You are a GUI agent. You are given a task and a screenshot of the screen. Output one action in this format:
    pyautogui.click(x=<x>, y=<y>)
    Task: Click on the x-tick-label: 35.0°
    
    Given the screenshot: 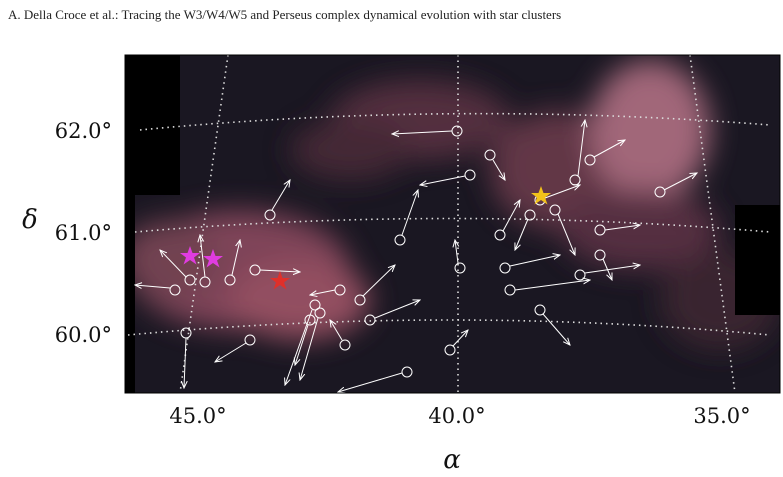 What is the action you would take?
    pyautogui.click(x=721, y=416)
    